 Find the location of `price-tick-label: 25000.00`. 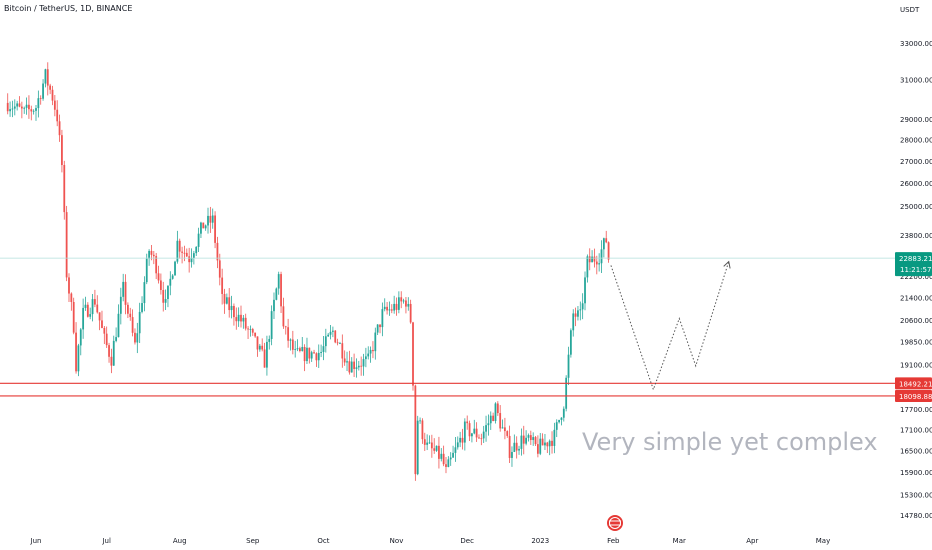

price-tick-label: 25000.00 is located at coordinates (916, 207).